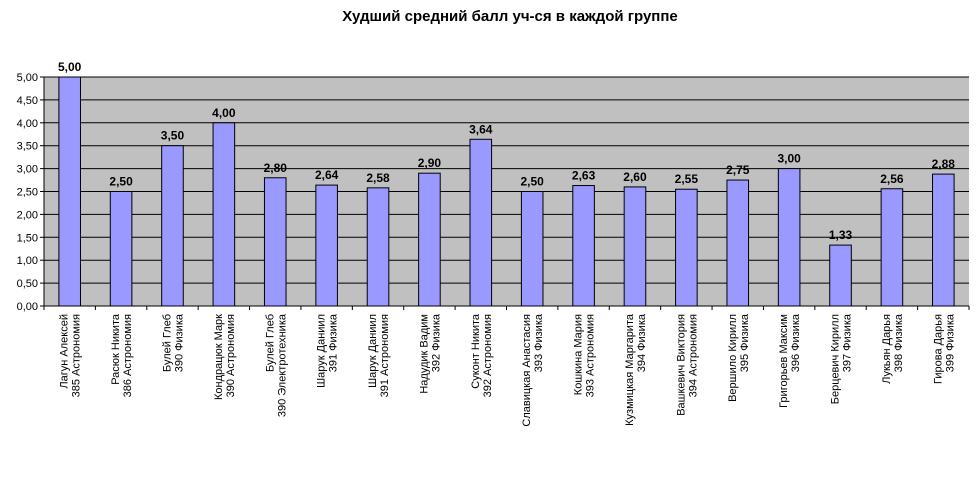 This screenshot has height=477, width=978. I want to click on x-category-label-line: Кузмицкая Маргарита, so click(630, 369).